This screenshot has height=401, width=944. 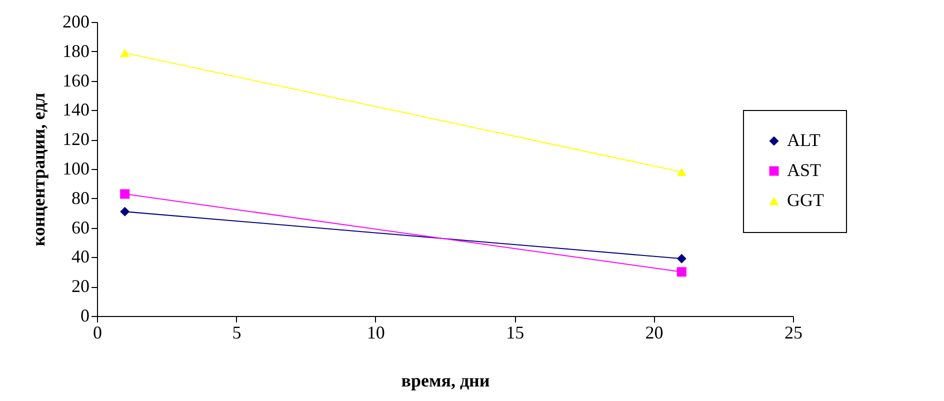 What do you see at coordinates (375, 332) in the screenshot?
I see `x-tick-label: 10` at bounding box center [375, 332].